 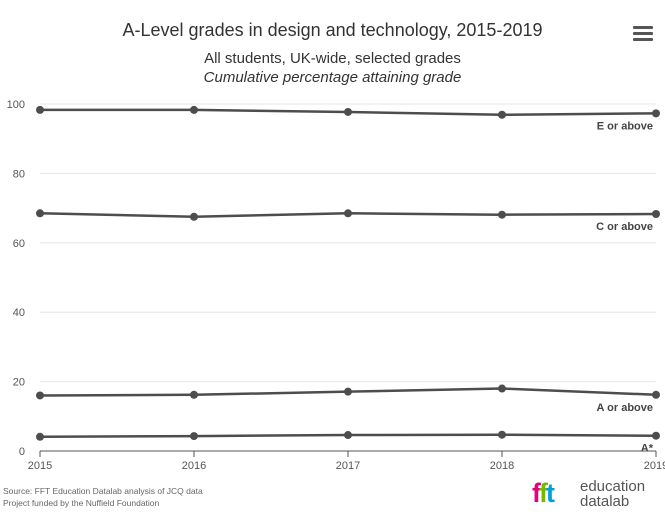 What do you see at coordinates (605, 501) in the screenshot?
I see `logo-line-2: datalab` at bounding box center [605, 501].